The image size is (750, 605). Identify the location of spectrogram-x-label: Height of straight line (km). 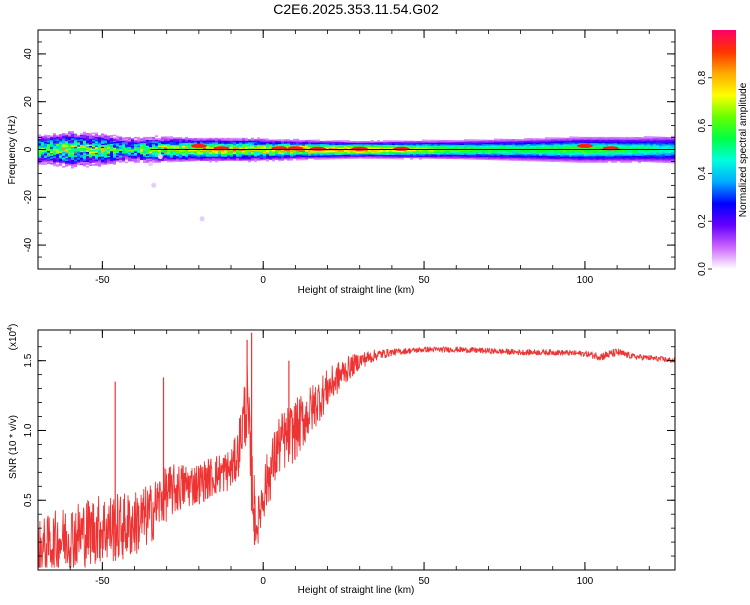
(356, 290).